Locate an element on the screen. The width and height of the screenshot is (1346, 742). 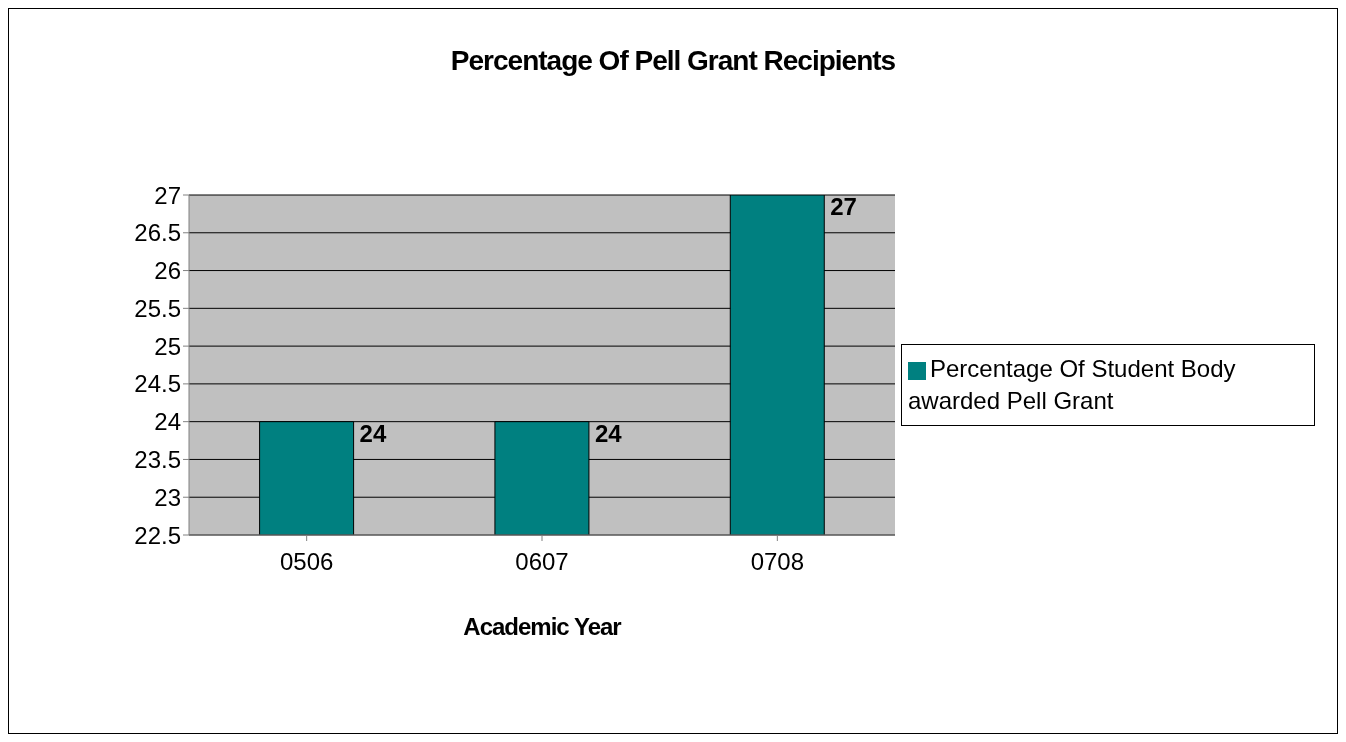
y-tick-label: 23 is located at coordinates (167, 497).